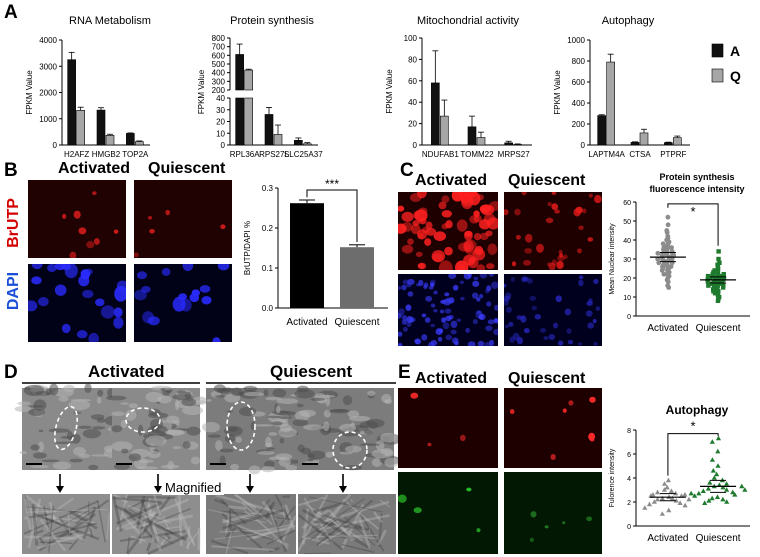  Describe the element at coordinates (692, 211) in the screenshot. I see `significance-label: *` at that location.